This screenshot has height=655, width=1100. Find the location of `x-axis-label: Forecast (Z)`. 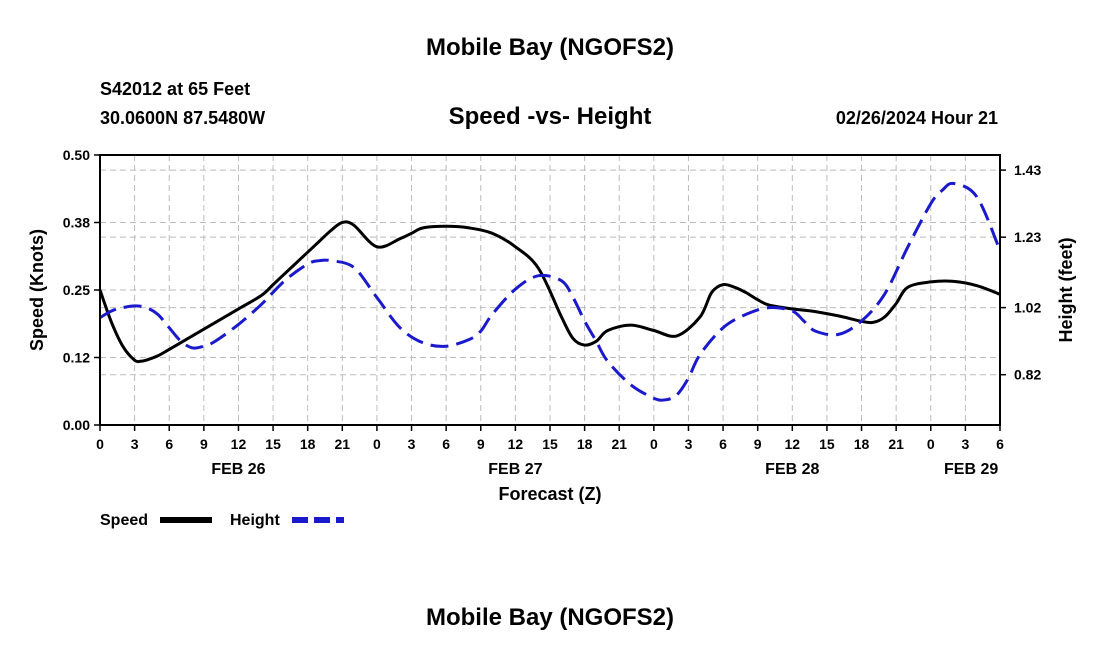

x-axis-label: Forecast (Z) is located at coordinates (549, 494).